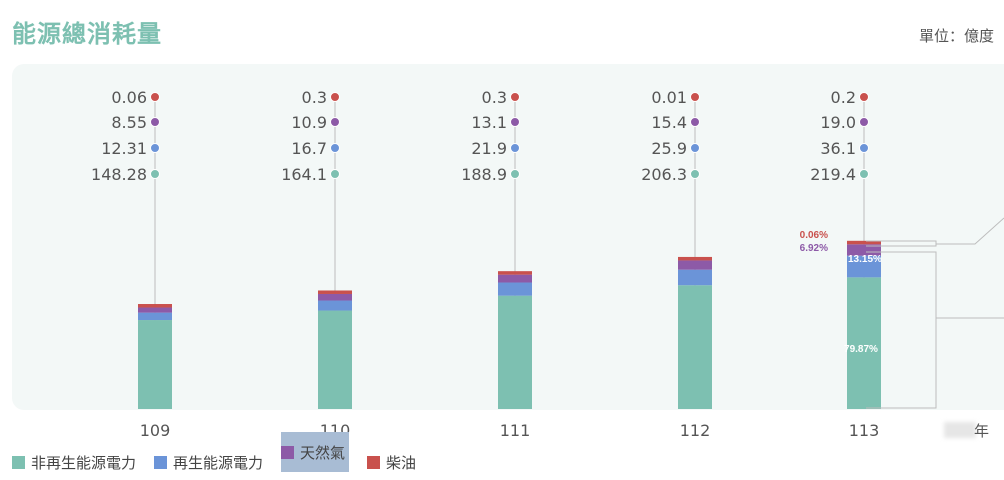  Describe the element at coordinates (864, 430) in the screenshot. I see `x-tick-label-113: 113` at that location.